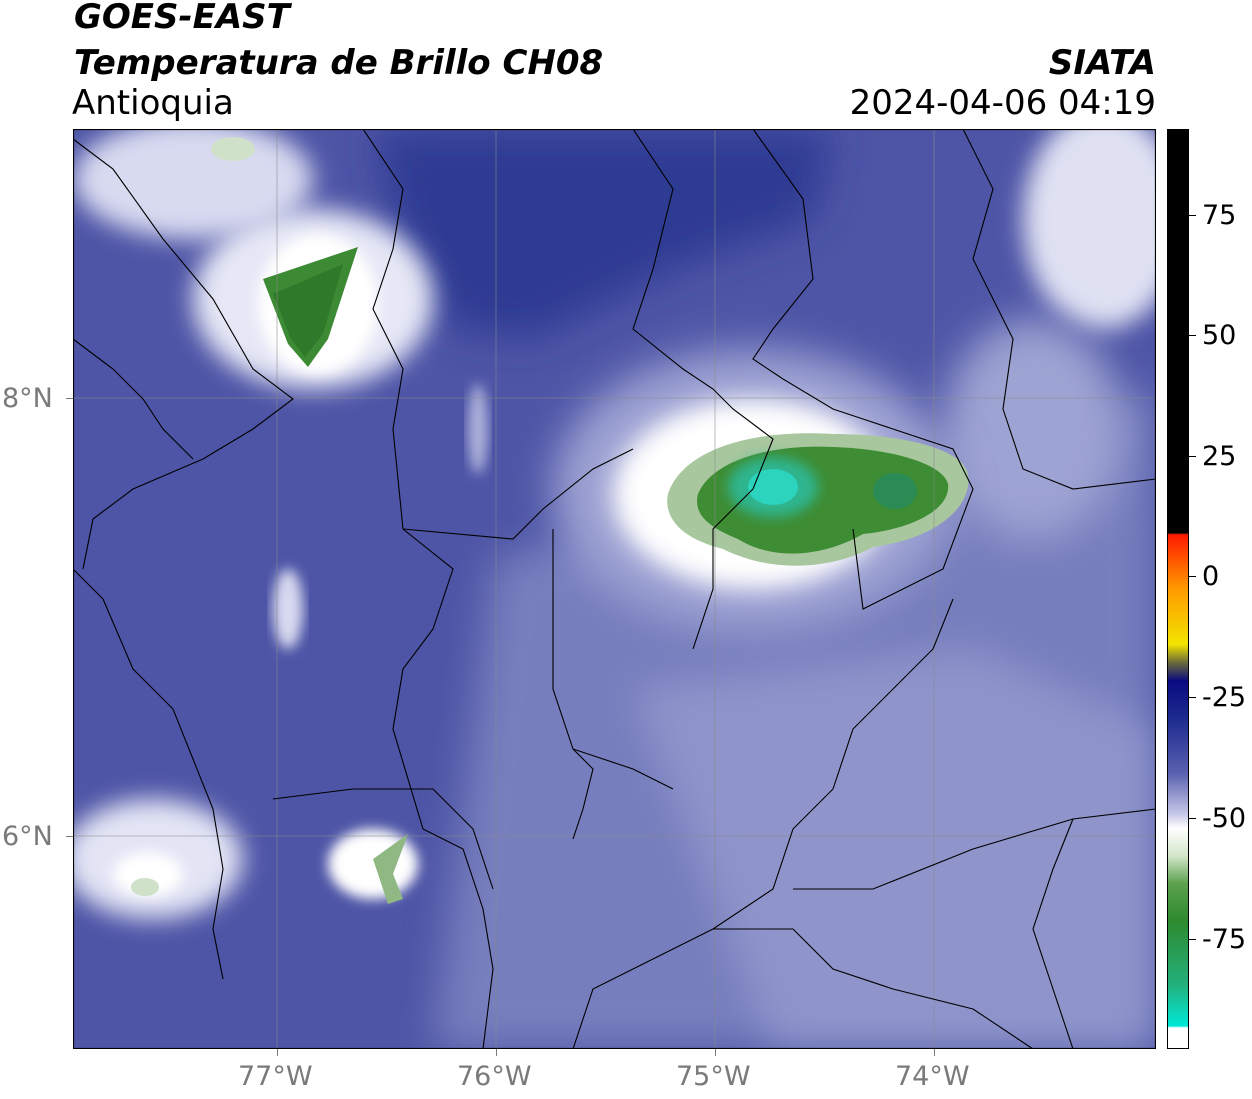  What do you see at coordinates (27, 836) in the screenshot?
I see `y-tick-label: 6°N` at bounding box center [27, 836].